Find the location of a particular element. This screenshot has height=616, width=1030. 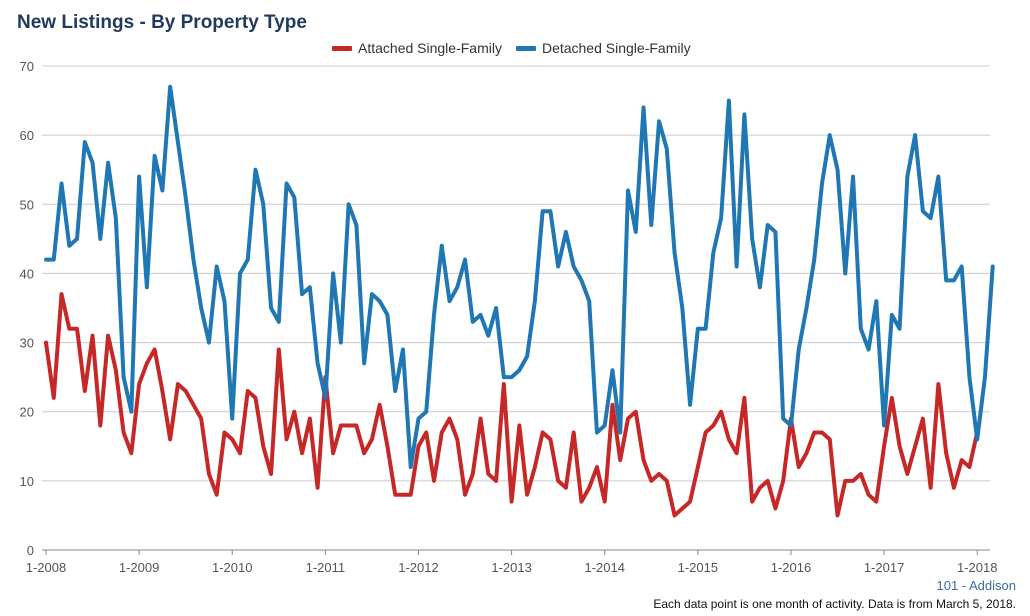

legend-label-detached: Detached Single-Family is located at coordinates (616, 48).